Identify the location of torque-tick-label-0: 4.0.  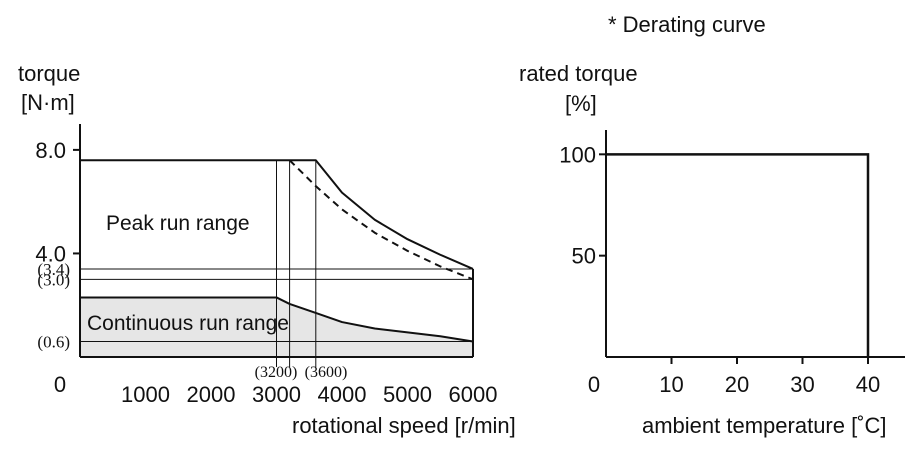
(50, 253).